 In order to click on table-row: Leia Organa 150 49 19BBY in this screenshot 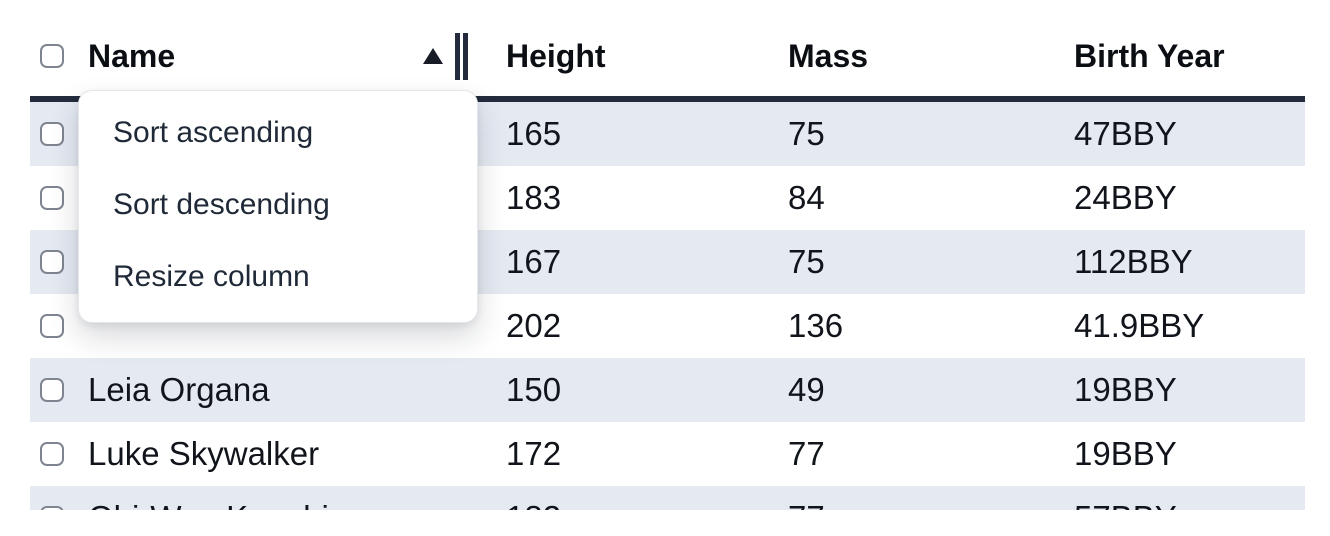, I will do `click(667, 390)`.